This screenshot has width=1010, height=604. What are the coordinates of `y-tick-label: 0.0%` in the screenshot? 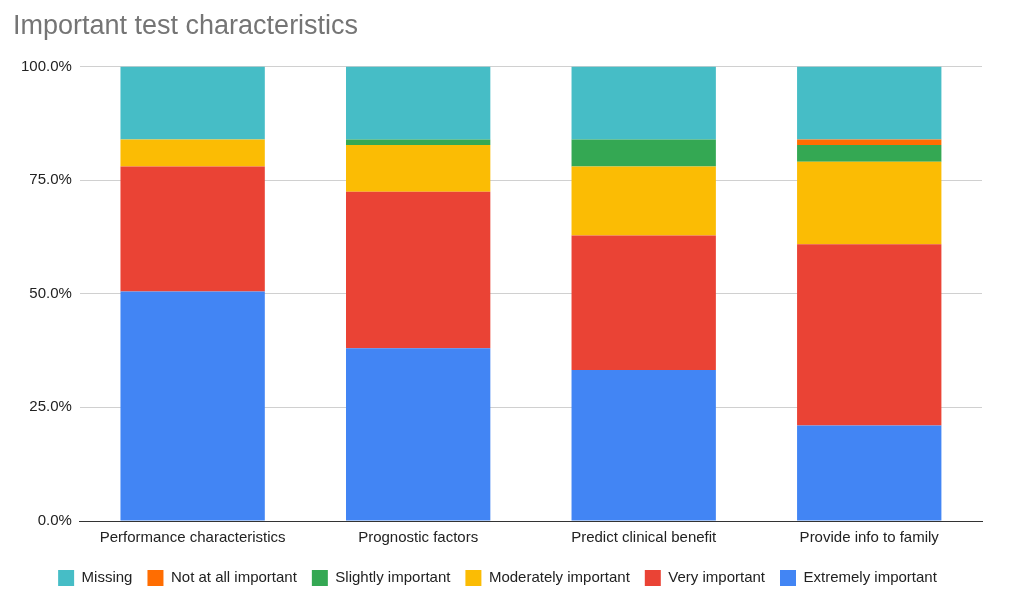 It's located at (54, 520).